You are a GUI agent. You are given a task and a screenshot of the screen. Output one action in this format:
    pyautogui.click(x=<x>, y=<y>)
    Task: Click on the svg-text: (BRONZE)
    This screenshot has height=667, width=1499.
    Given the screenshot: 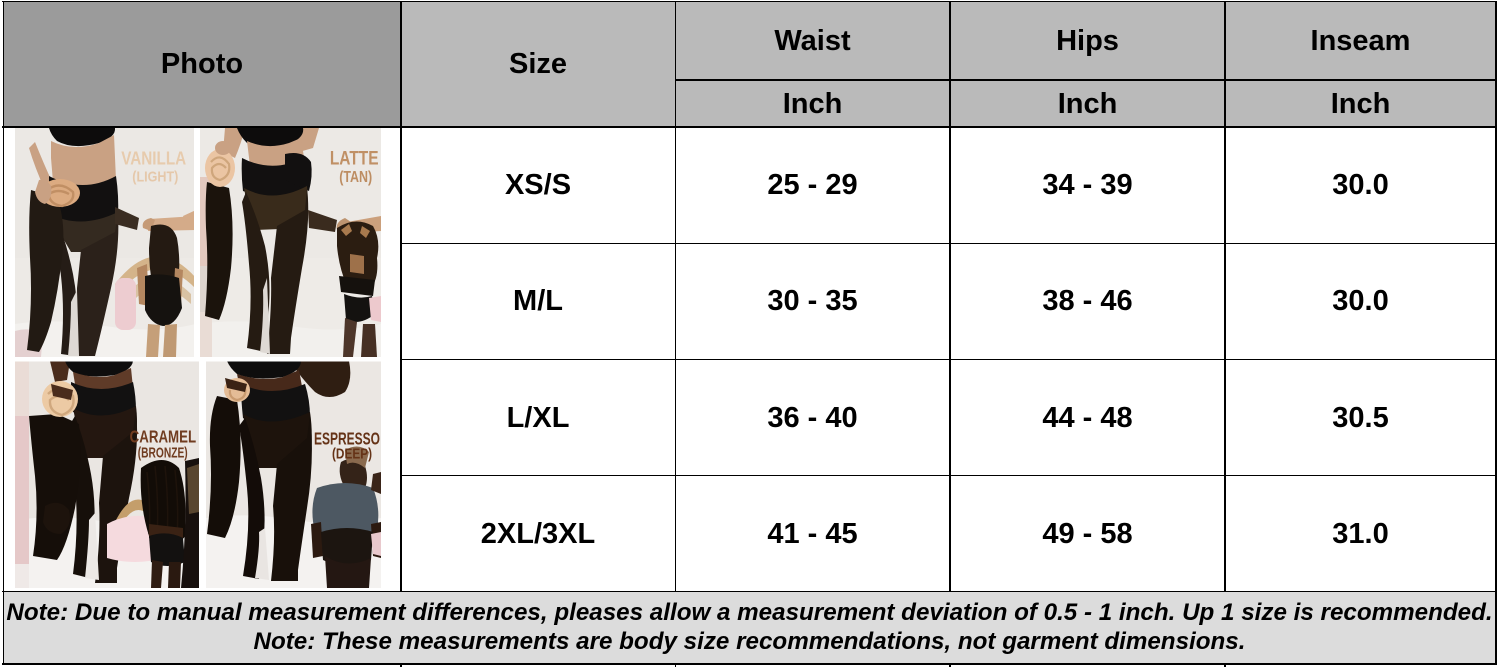 What is the action you would take?
    pyautogui.click(x=163, y=452)
    